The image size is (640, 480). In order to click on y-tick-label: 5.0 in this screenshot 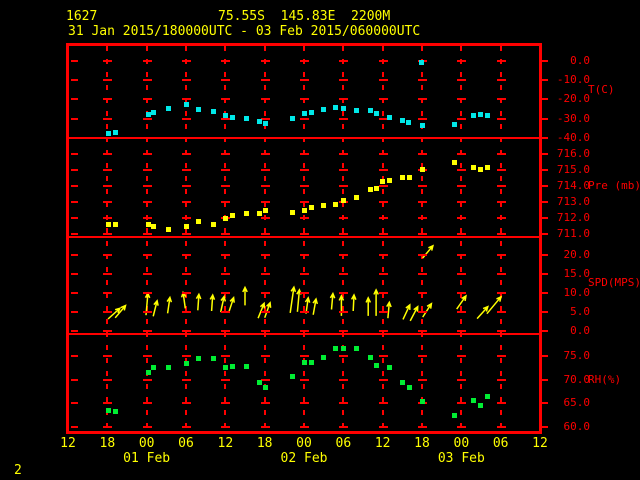, I will do `click(580, 311)`.